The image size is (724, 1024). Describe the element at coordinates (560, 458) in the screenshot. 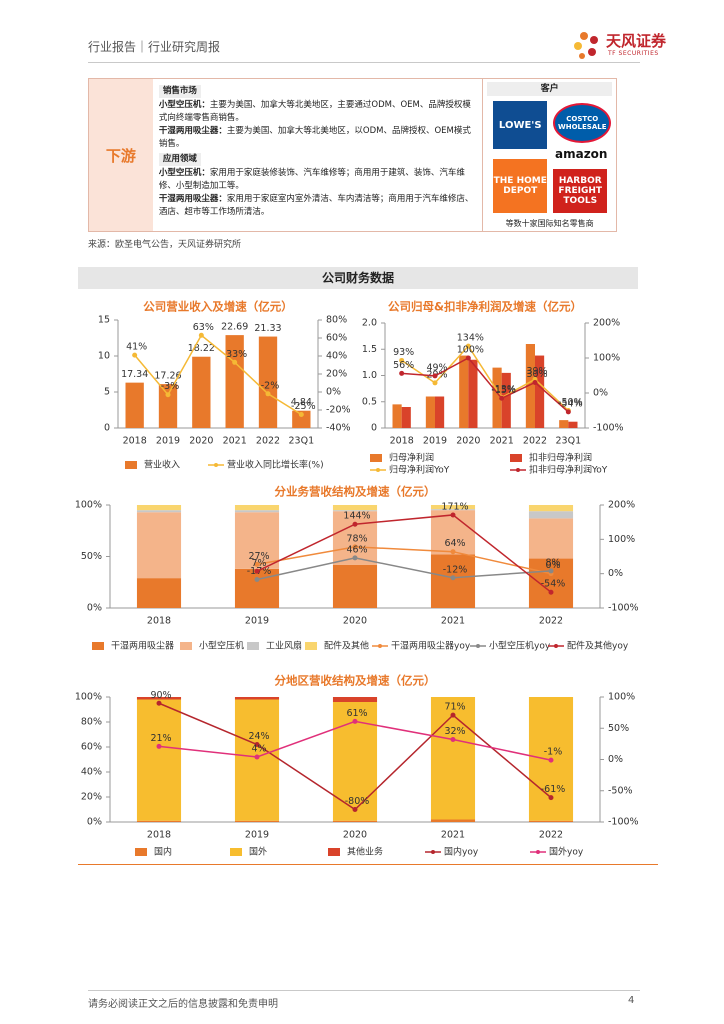

I see `legend-label: 扣非归母净利润` at that location.